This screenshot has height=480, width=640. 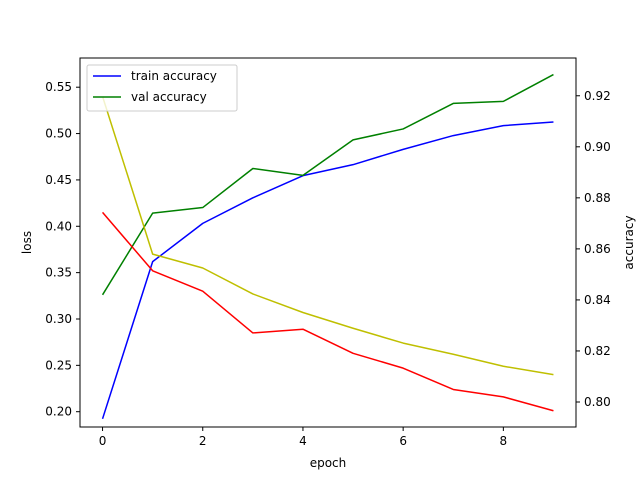 I want to click on y-right-tick-label: 0.82, so click(x=597, y=351).